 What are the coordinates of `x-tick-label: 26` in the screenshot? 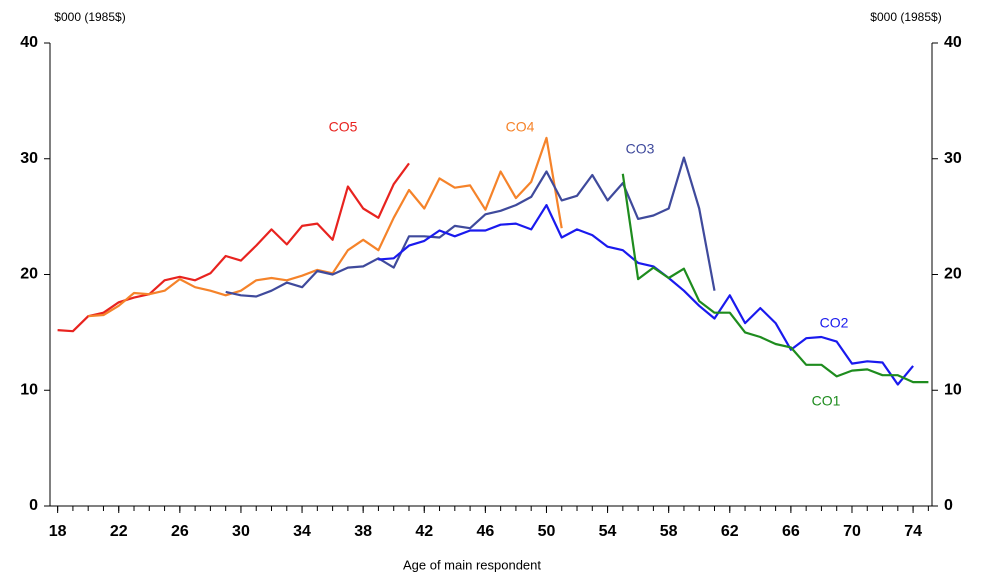 It's located at (180, 531).